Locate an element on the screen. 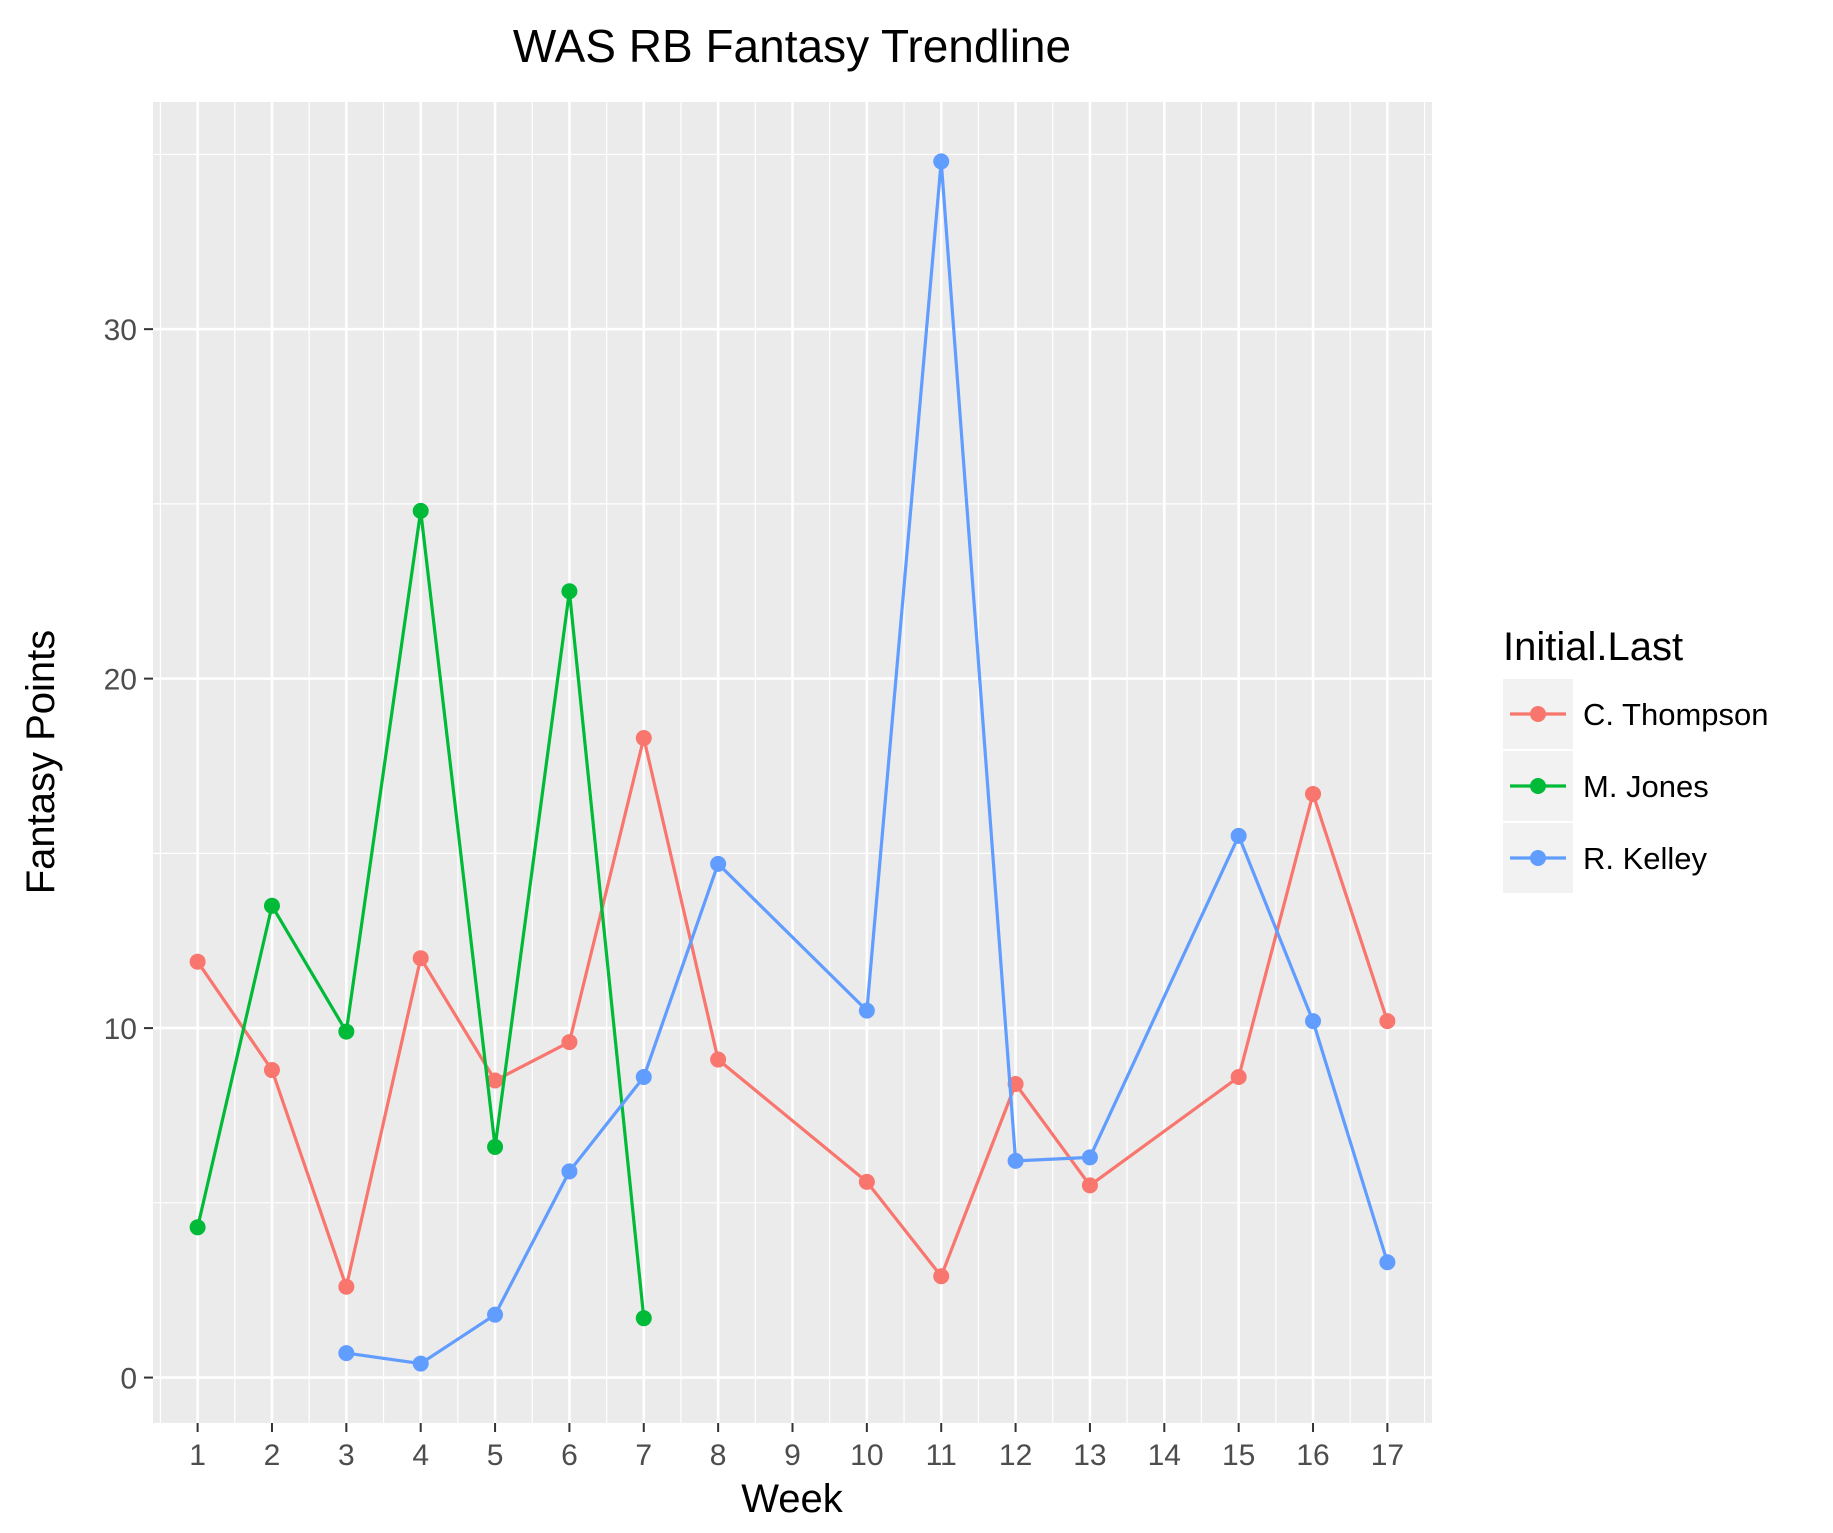  chart-title: WAS RB Fantasy Trendline is located at coordinates (792, 46).